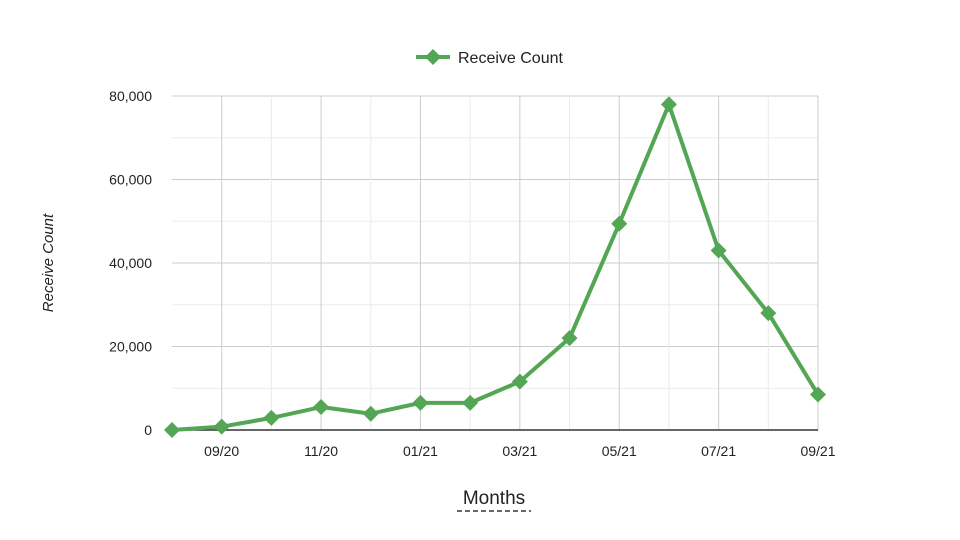 Image resolution: width=960 pixels, height=540 pixels. Describe the element at coordinates (718, 451) in the screenshot. I see `x-tick-label: 07/21` at that location.